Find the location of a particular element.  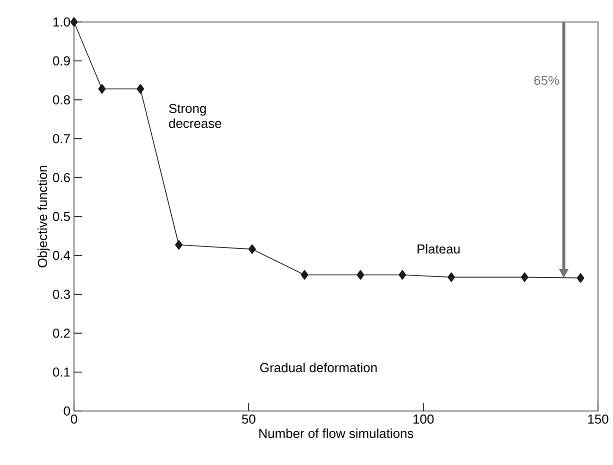

annotation: Gradual deformation is located at coordinates (318, 367).